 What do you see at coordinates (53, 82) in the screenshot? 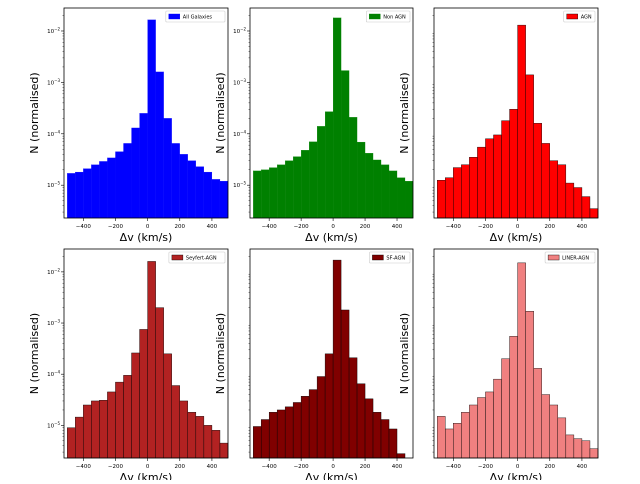
I see `y-tick-label: 10⁻³` at bounding box center [53, 82].